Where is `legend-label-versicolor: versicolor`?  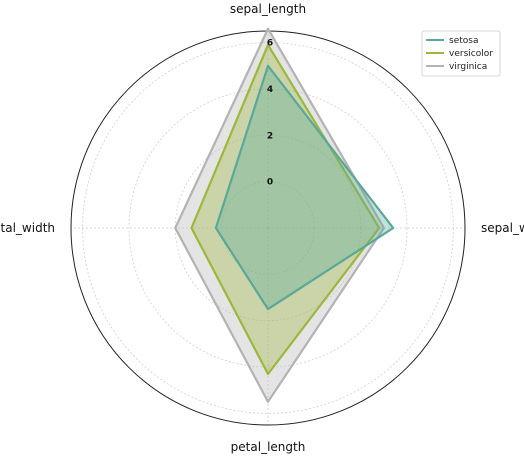
legend-label-versicolor: versicolor is located at coordinates (471, 54).